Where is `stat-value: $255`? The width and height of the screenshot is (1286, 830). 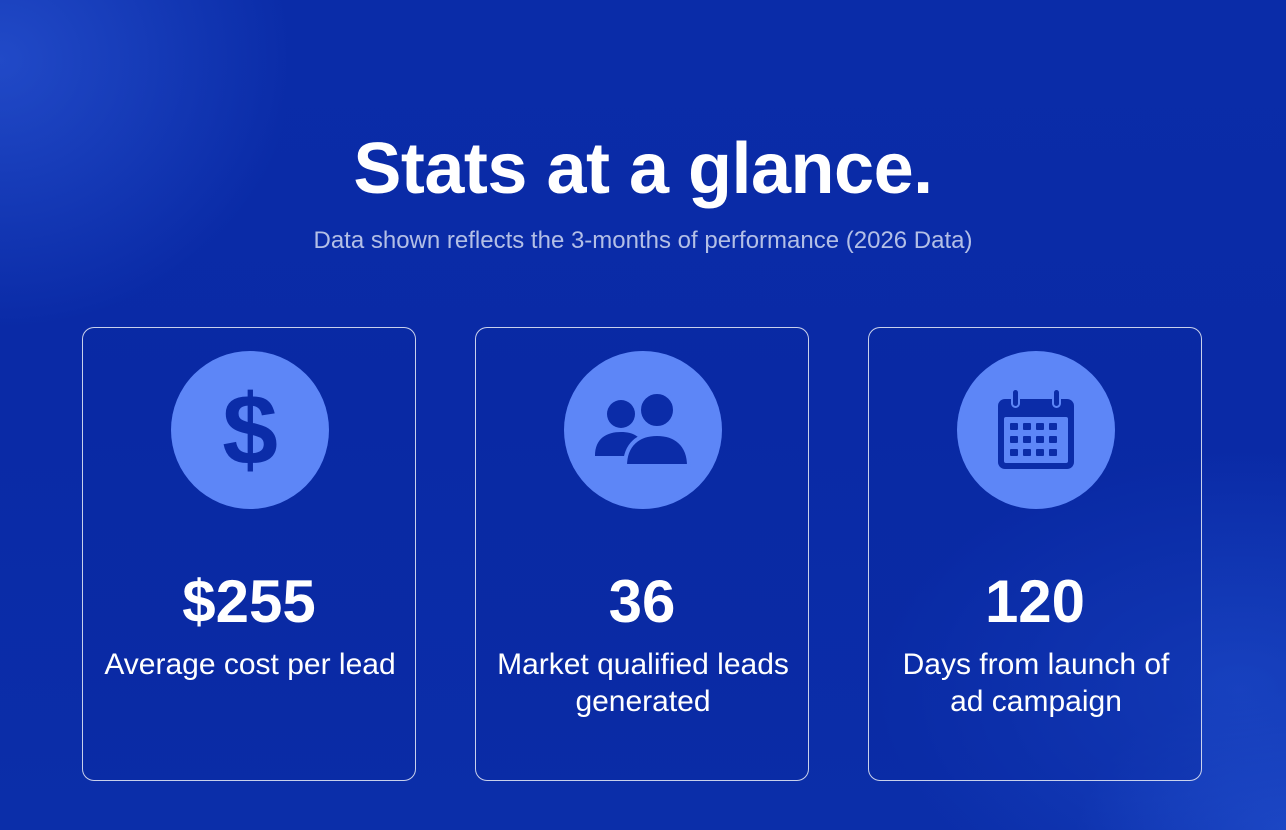 stat-value: $255 is located at coordinates (249, 601).